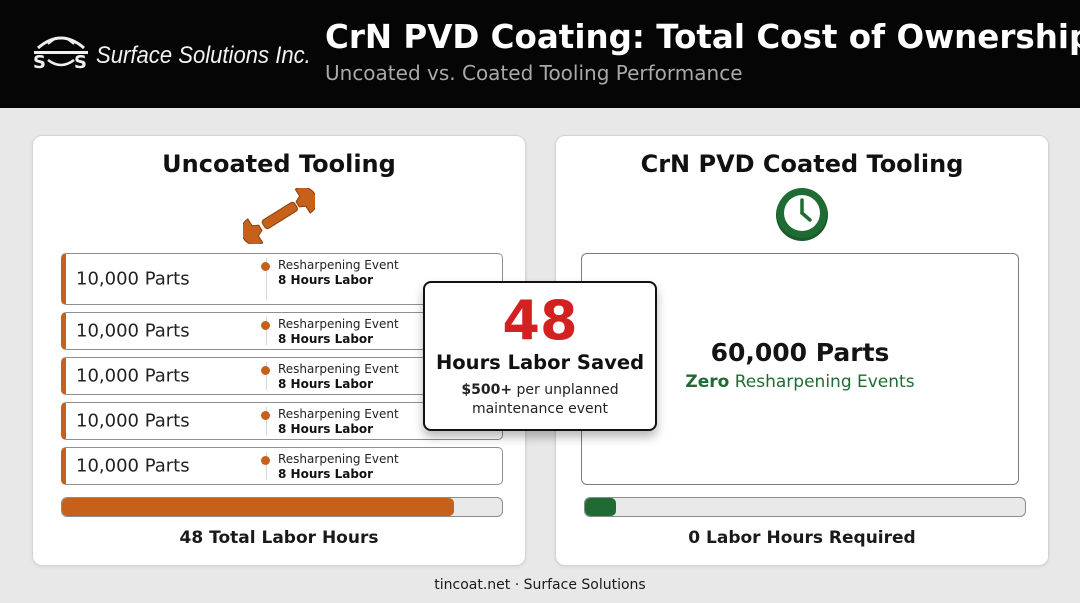  Describe the element at coordinates (203, 55) in the screenshot. I see `brand-name: Surface Solutions Inc.` at that location.